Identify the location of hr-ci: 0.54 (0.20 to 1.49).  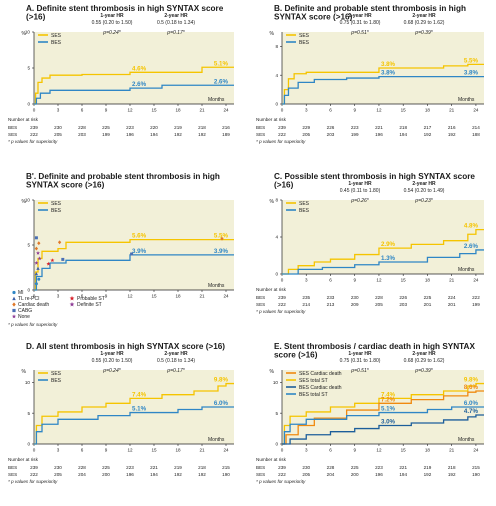
(424, 191).